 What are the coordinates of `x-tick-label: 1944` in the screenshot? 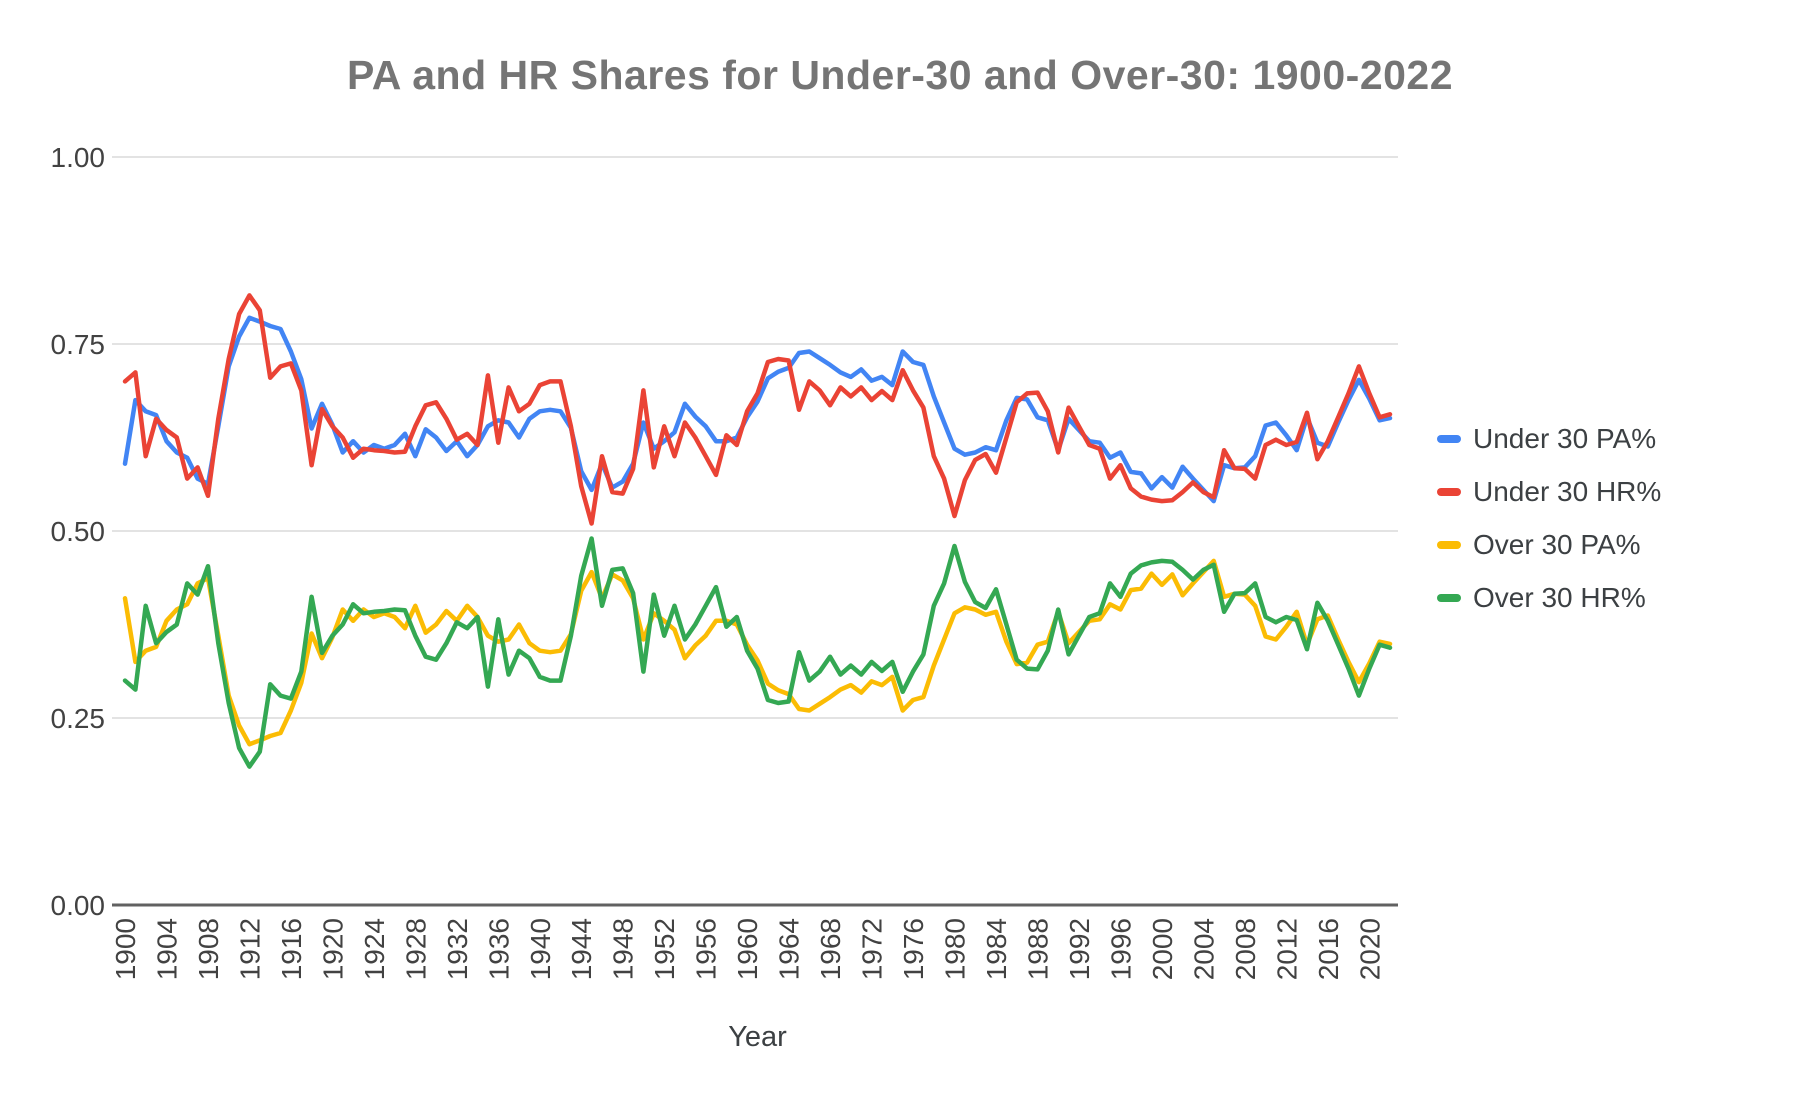 It's located at (581, 949).